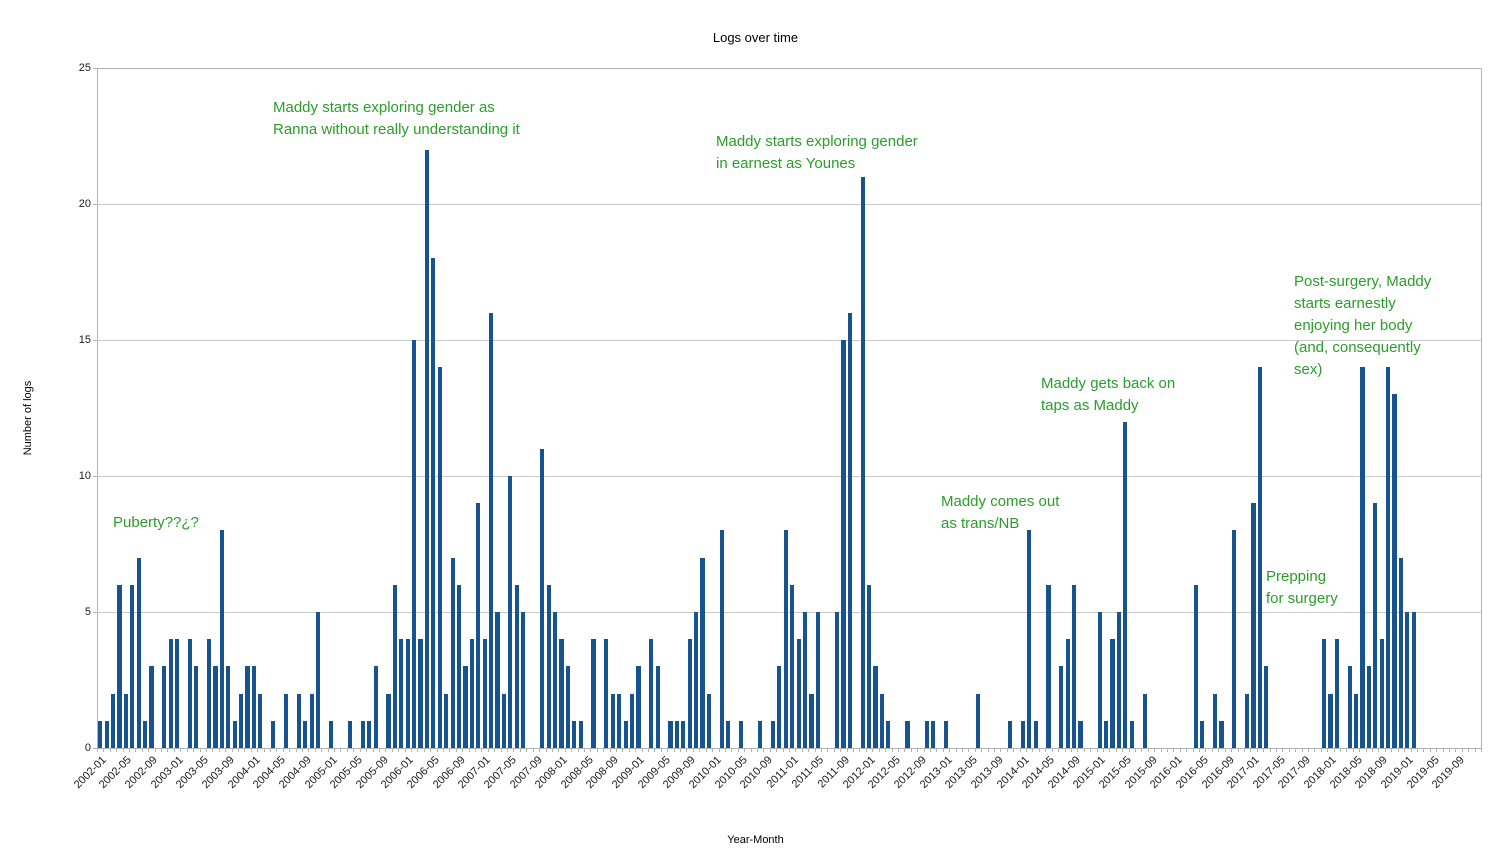  What do you see at coordinates (87, 748) in the screenshot?
I see `y-tick-label: 0` at bounding box center [87, 748].